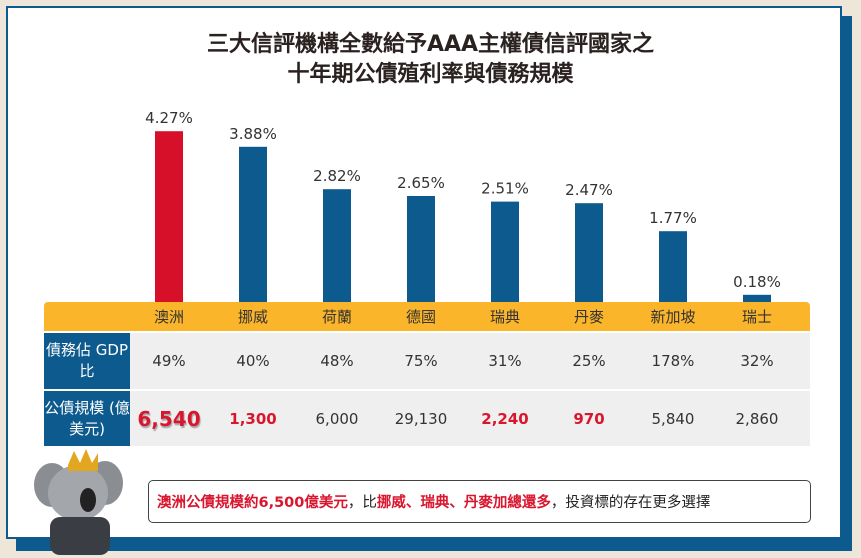  Describe the element at coordinates (756, 317) in the screenshot. I see `country-label: 瑞士` at that location.